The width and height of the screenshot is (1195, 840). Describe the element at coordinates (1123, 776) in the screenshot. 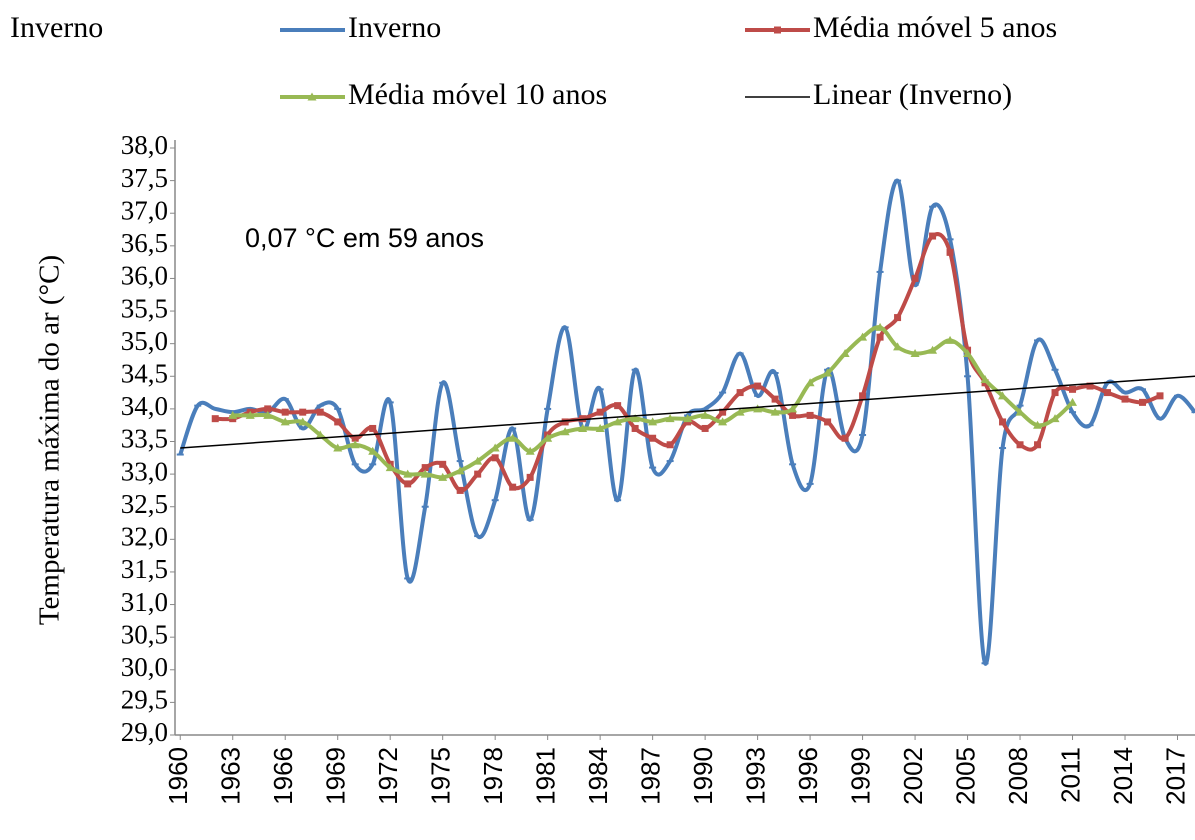

I see `x-tick-label: 2014` at that location.